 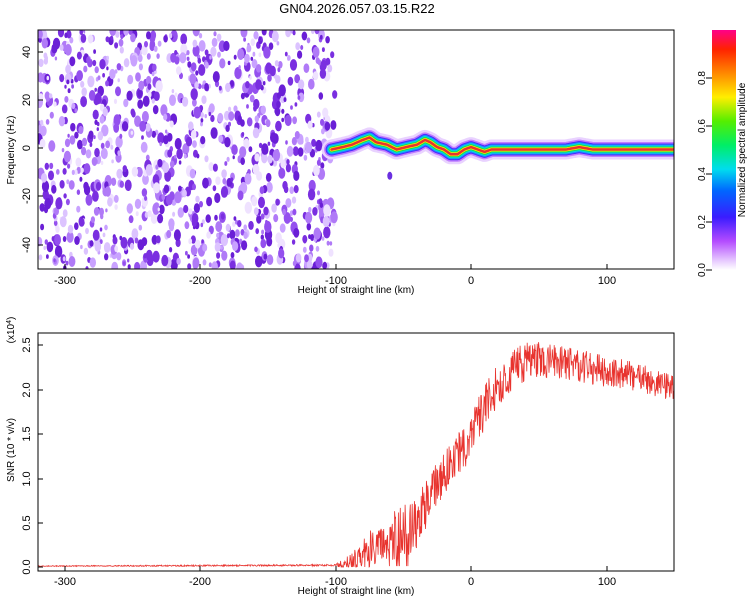 What do you see at coordinates (65, 582) in the screenshot?
I see `x-tick-label: -300` at bounding box center [65, 582].